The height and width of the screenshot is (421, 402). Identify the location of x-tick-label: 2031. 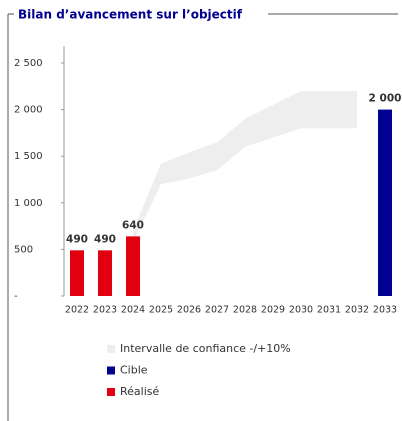
(329, 310).